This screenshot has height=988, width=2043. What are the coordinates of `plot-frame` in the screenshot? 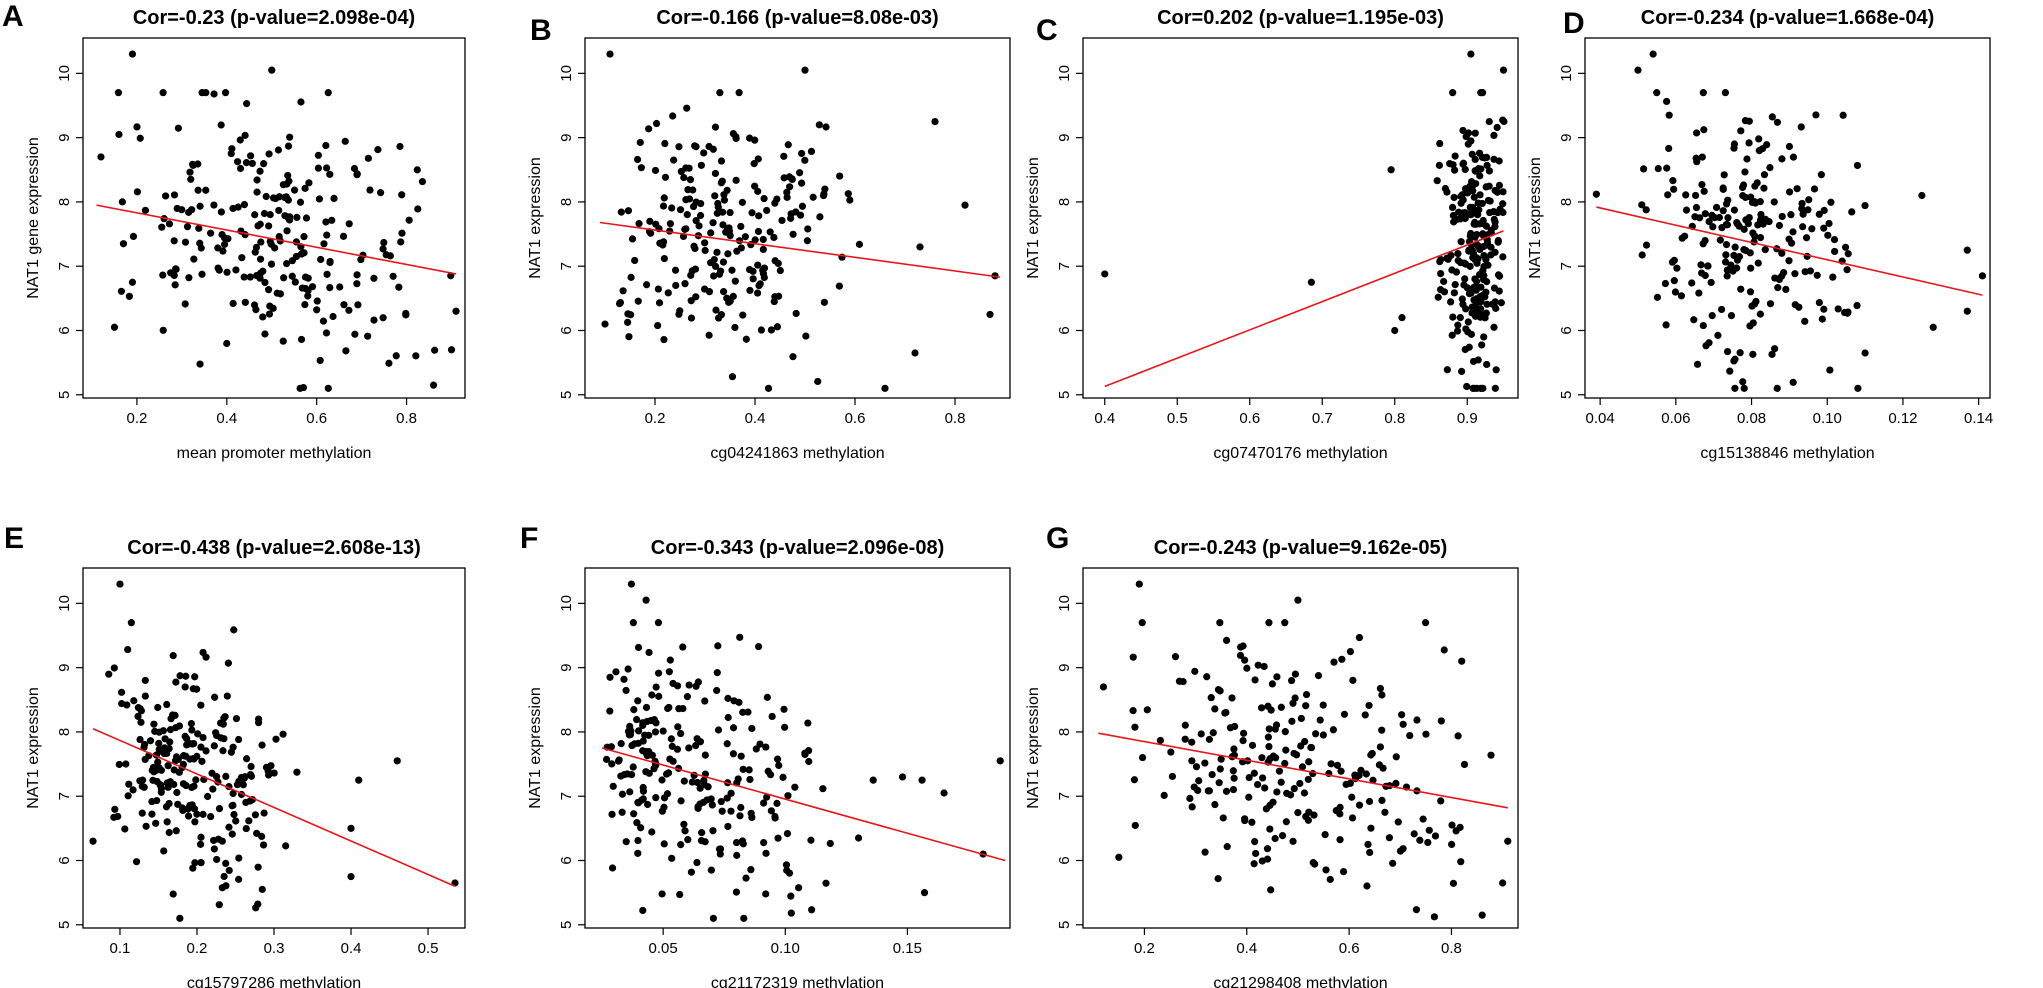 It's located at (1787, 218).